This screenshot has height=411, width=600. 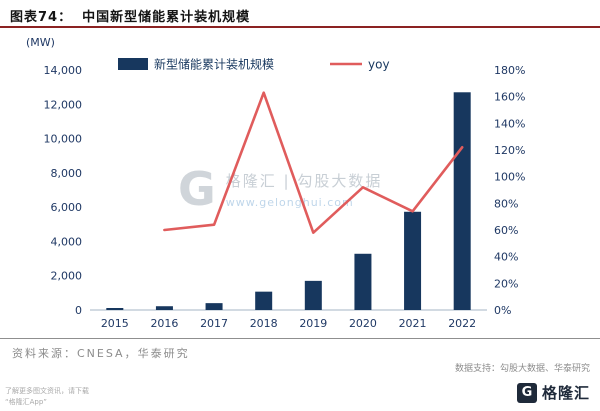 I want to click on left-axis-tick-label: 2,000, so click(x=67, y=276).